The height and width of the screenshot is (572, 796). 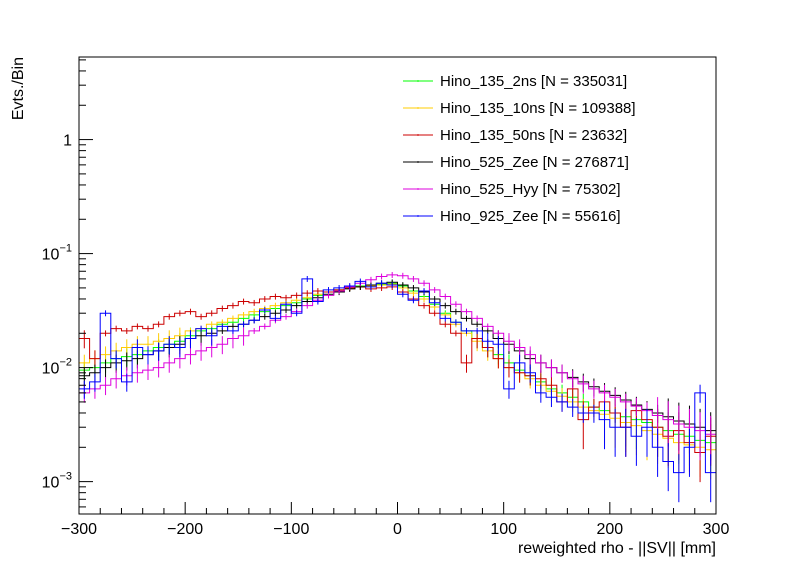 What do you see at coordinates (609, 529) in the screenshot?
I see `x-tick-label: 200` at bounding box center [609, 529].